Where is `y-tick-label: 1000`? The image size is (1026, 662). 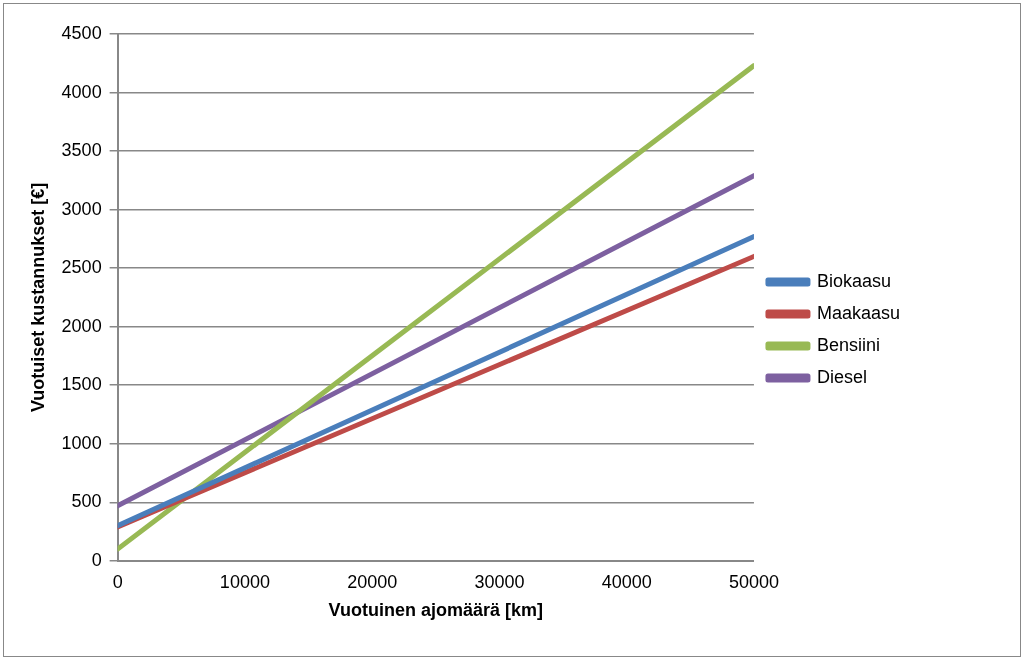
y-tick-label: 1000 is located at coordinates (81, 442).